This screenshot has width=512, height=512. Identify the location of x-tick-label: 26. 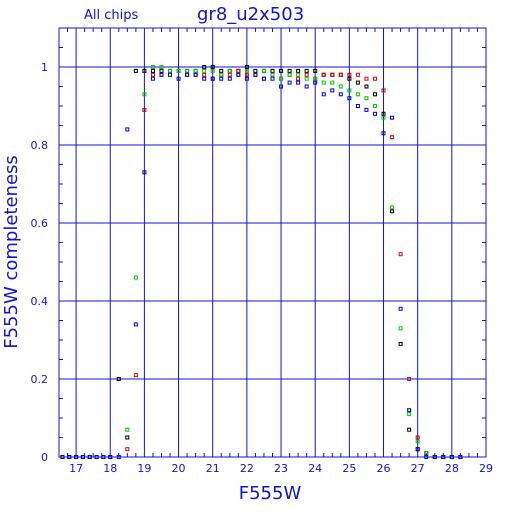
(384, 468).